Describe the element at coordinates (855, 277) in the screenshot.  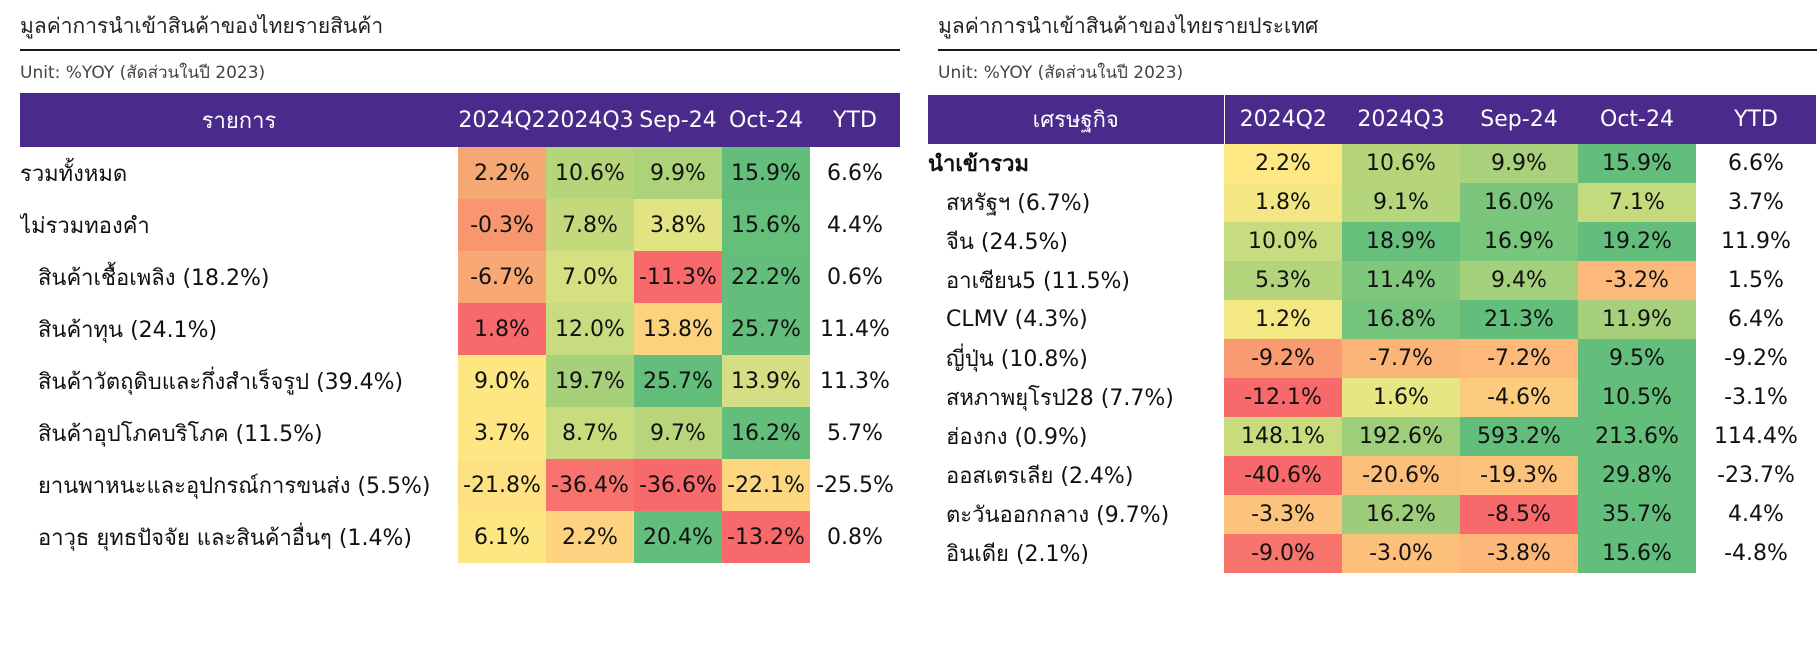
I see `left-cell-ytd: 0.6%` at that location.